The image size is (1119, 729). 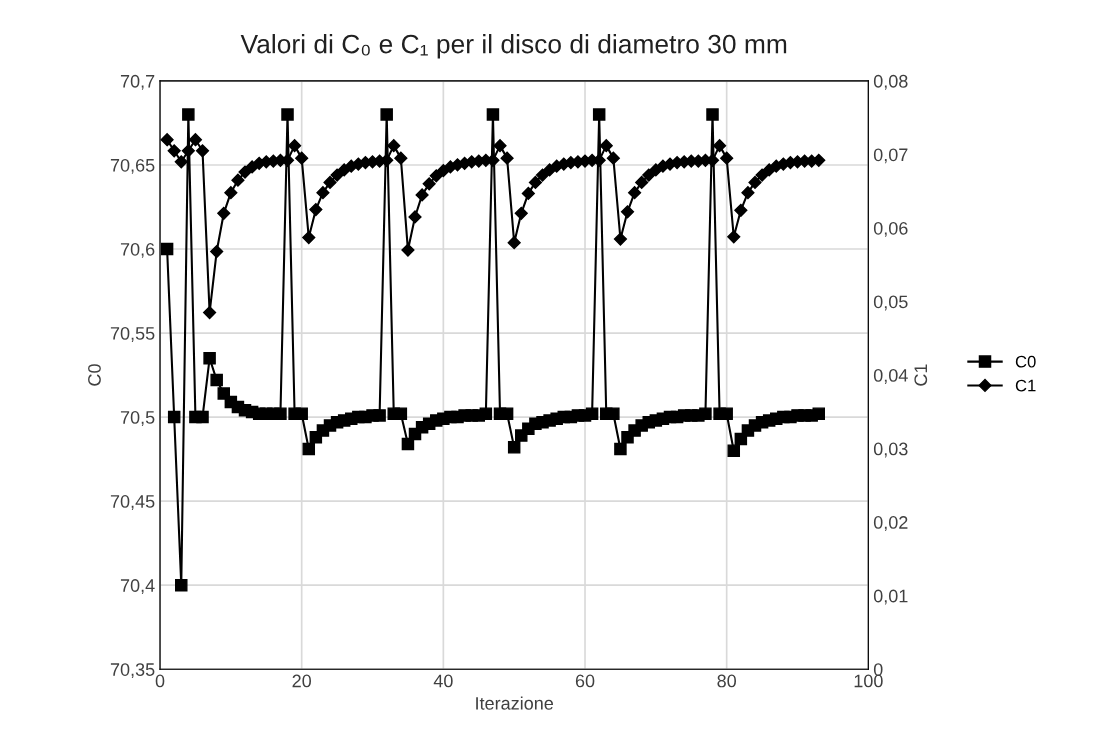 I want to click on y2-tick-label: 0,01, so click(x=890, y=597).